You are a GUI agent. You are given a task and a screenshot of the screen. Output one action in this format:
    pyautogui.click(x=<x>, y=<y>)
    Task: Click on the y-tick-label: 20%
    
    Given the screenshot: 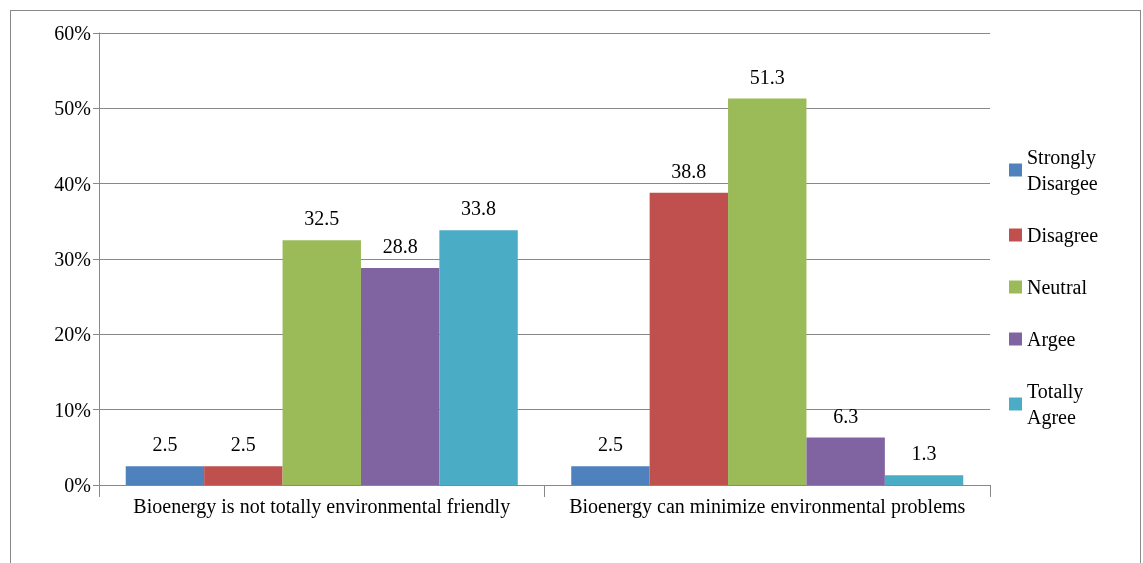 What is the action you would take?
    pyautogui.click(x=72, y=334)
    